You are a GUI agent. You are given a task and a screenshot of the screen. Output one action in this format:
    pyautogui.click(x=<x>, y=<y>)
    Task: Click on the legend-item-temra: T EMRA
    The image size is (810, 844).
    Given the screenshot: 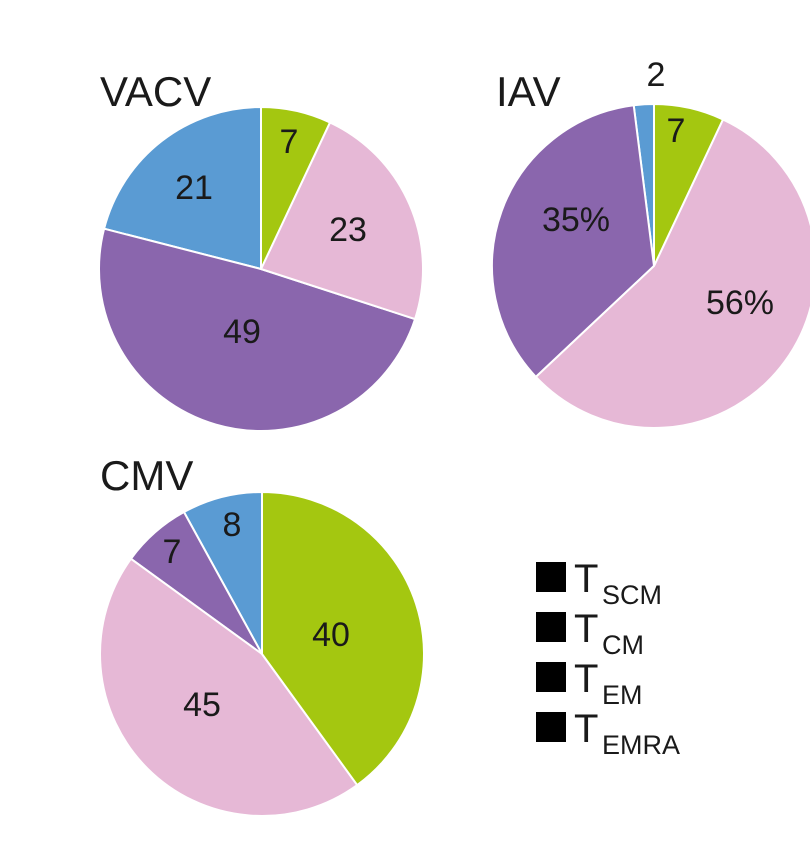 What is the action you would take?
    pyautogui.click(x=608, y=733)
    